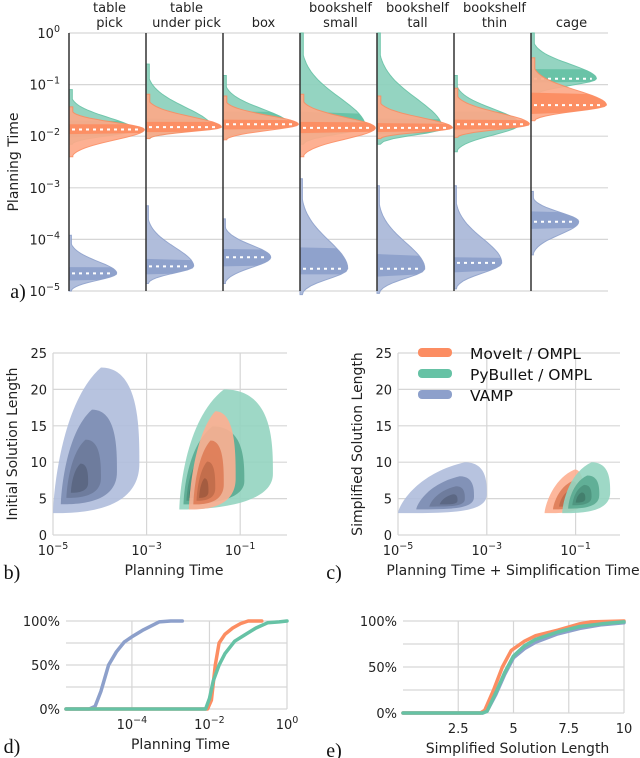 This screenshot has height=758, width=640. What do you see at coordinates (580, 497) in the screenshot?
I see `kde-contour-pybullet` at bounding box center [580, 497].